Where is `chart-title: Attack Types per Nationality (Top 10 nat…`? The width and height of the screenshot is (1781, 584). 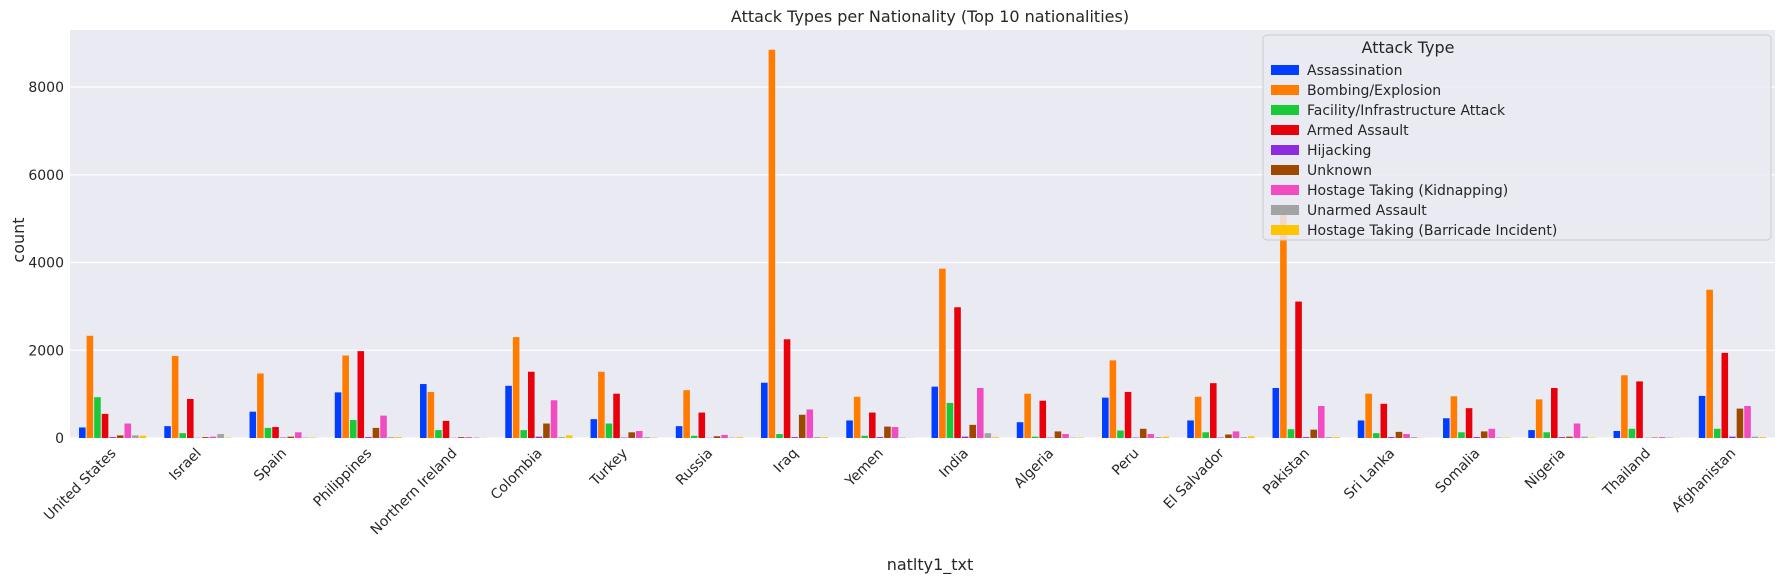 chart-title: Attack Types per Nationality (Top 10 nat… is located at coordinates (930, 16).